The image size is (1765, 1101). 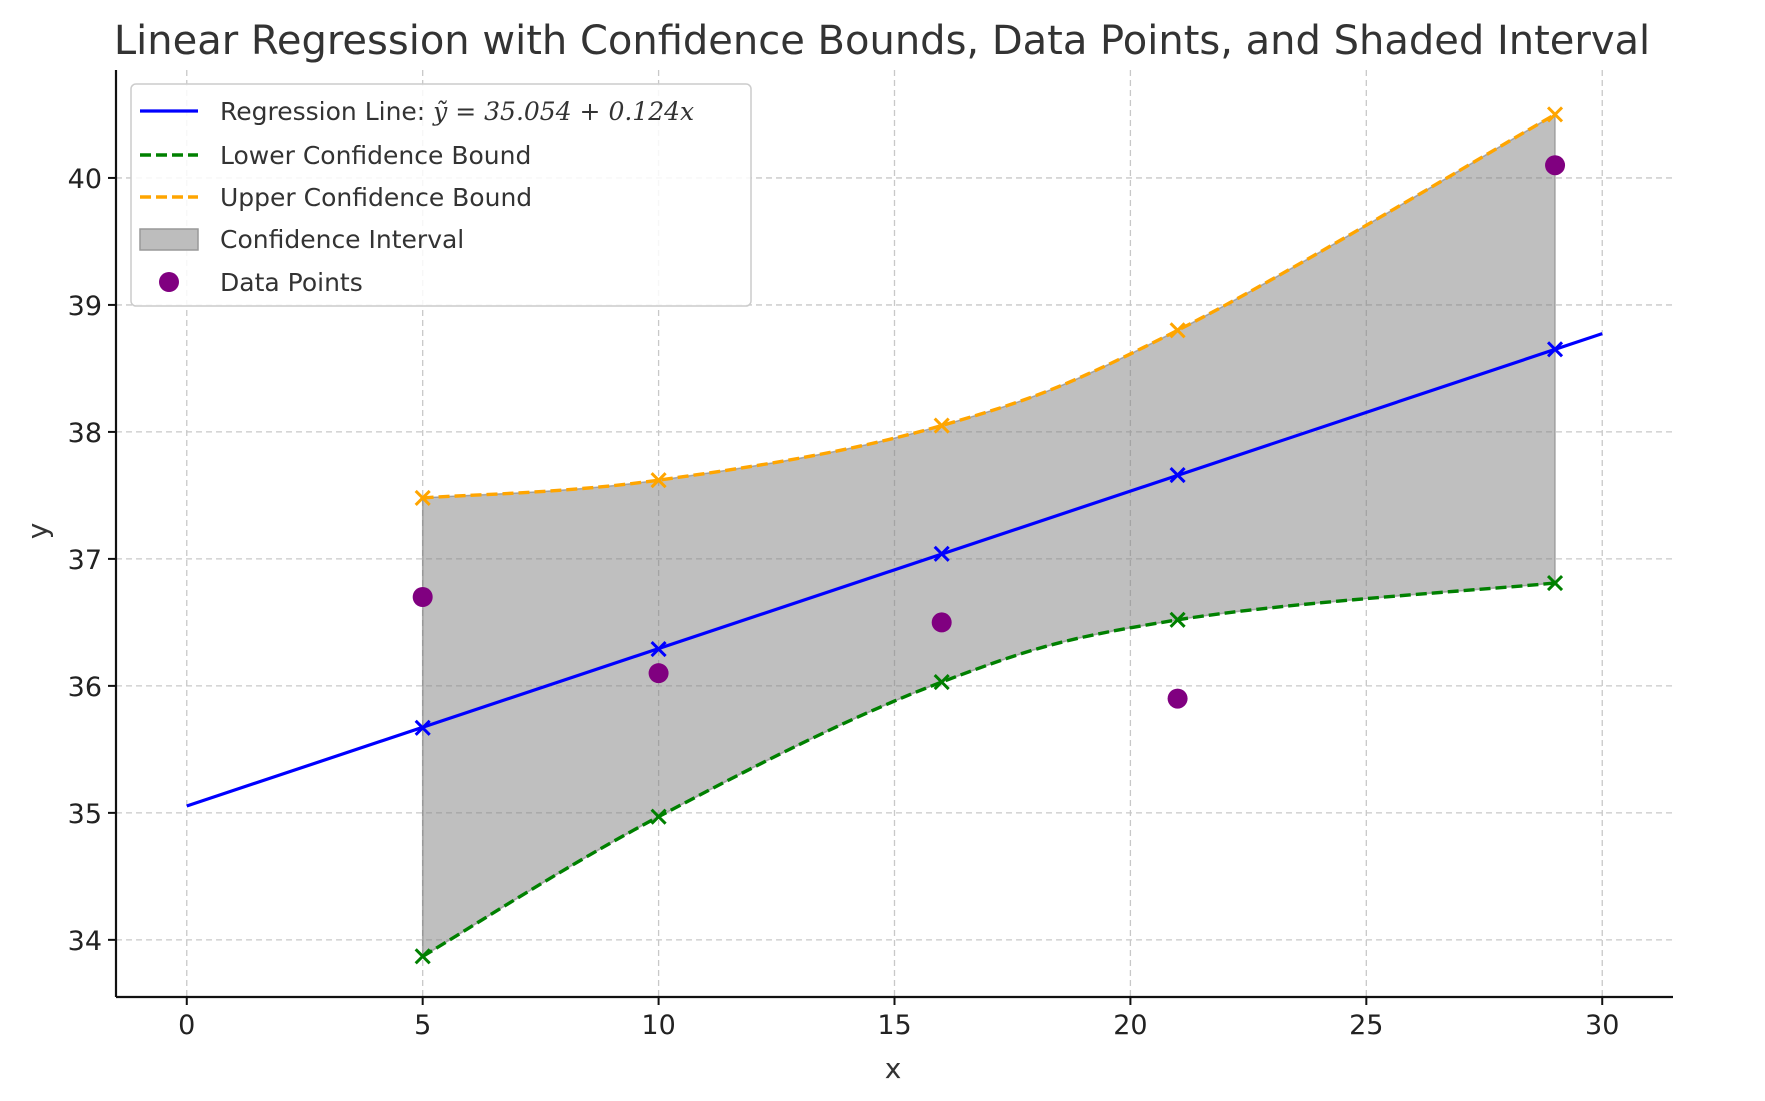 I want to click on legend-item: Regression Line: ỹ = 35.054 + 0.124x, so click(x=417, y=111).